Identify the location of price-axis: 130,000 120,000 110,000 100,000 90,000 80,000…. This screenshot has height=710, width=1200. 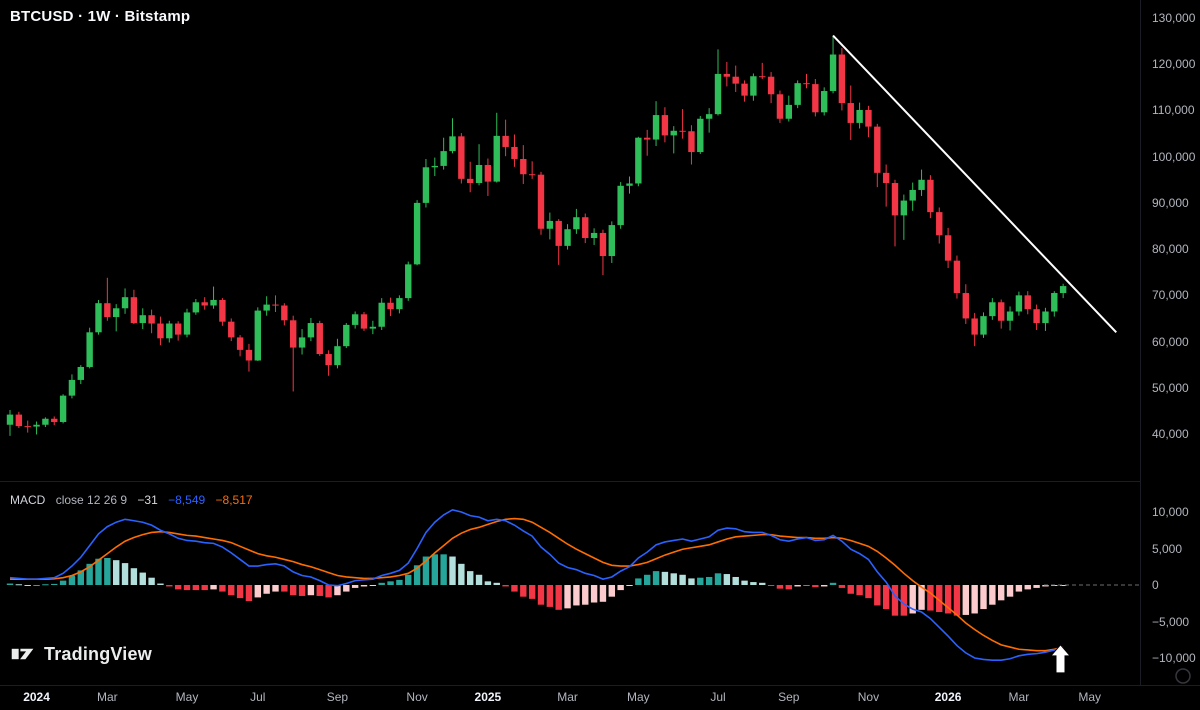
(1170, 342).